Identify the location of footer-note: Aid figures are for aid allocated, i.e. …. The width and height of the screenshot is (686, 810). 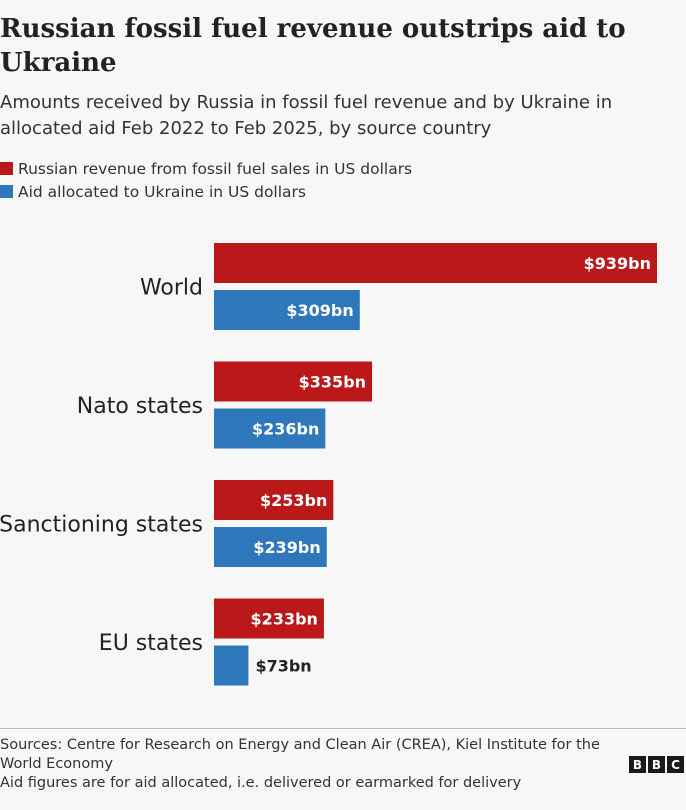
(261, 783).